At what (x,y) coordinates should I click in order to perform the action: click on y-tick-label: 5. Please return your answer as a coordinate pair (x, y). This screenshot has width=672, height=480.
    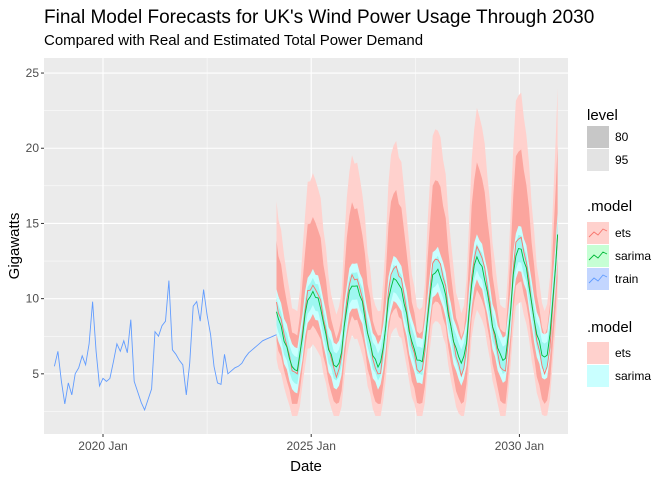
    Looking at the image, I should click on (35, 374).